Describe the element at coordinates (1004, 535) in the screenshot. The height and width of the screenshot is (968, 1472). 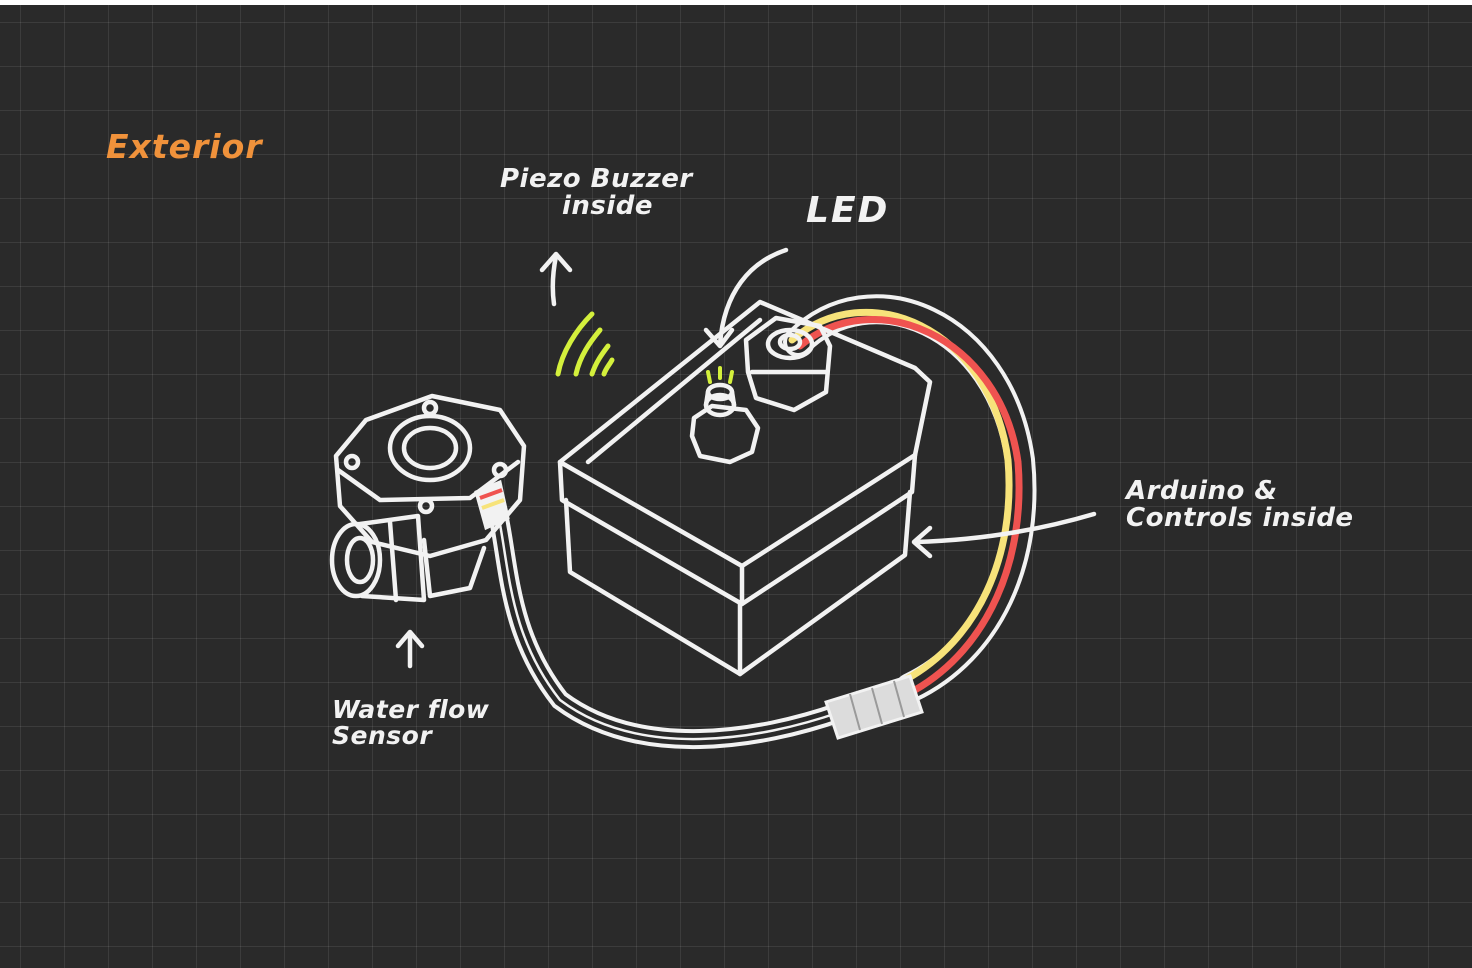
I see `arduino-arrow` at that location.